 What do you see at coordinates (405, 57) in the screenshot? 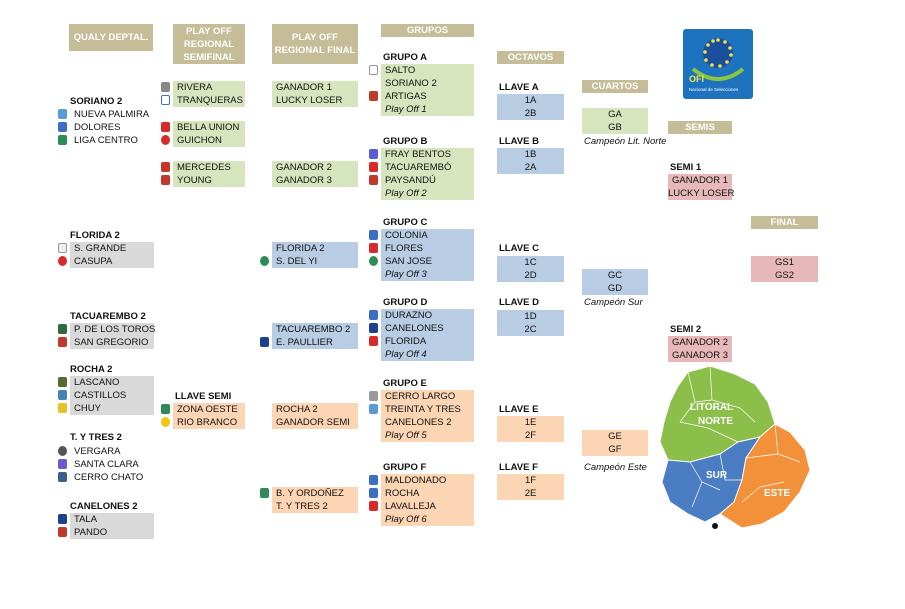
I see `grupo-a-title: GRUPO A` at bounding box center [405, 57].